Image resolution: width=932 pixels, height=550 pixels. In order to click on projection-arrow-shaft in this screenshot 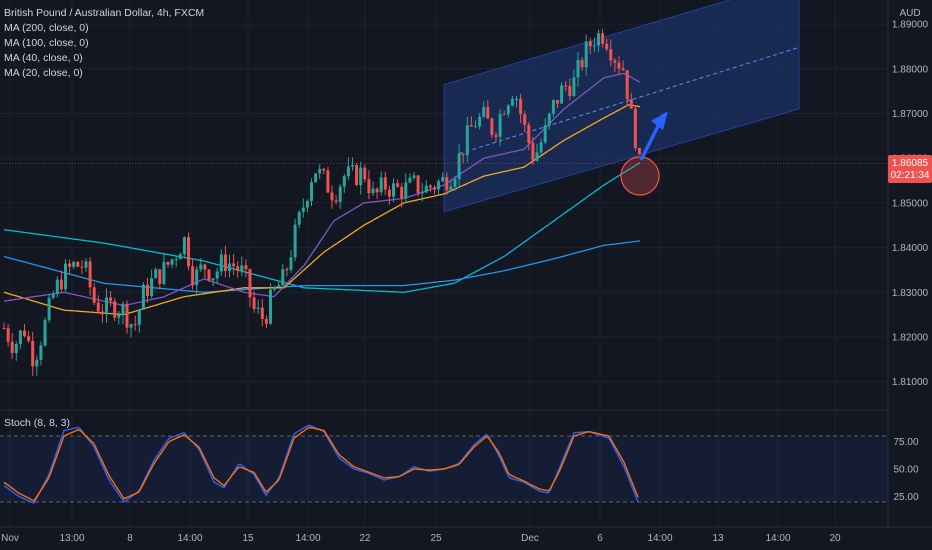, I will do `click(650, 142)`.